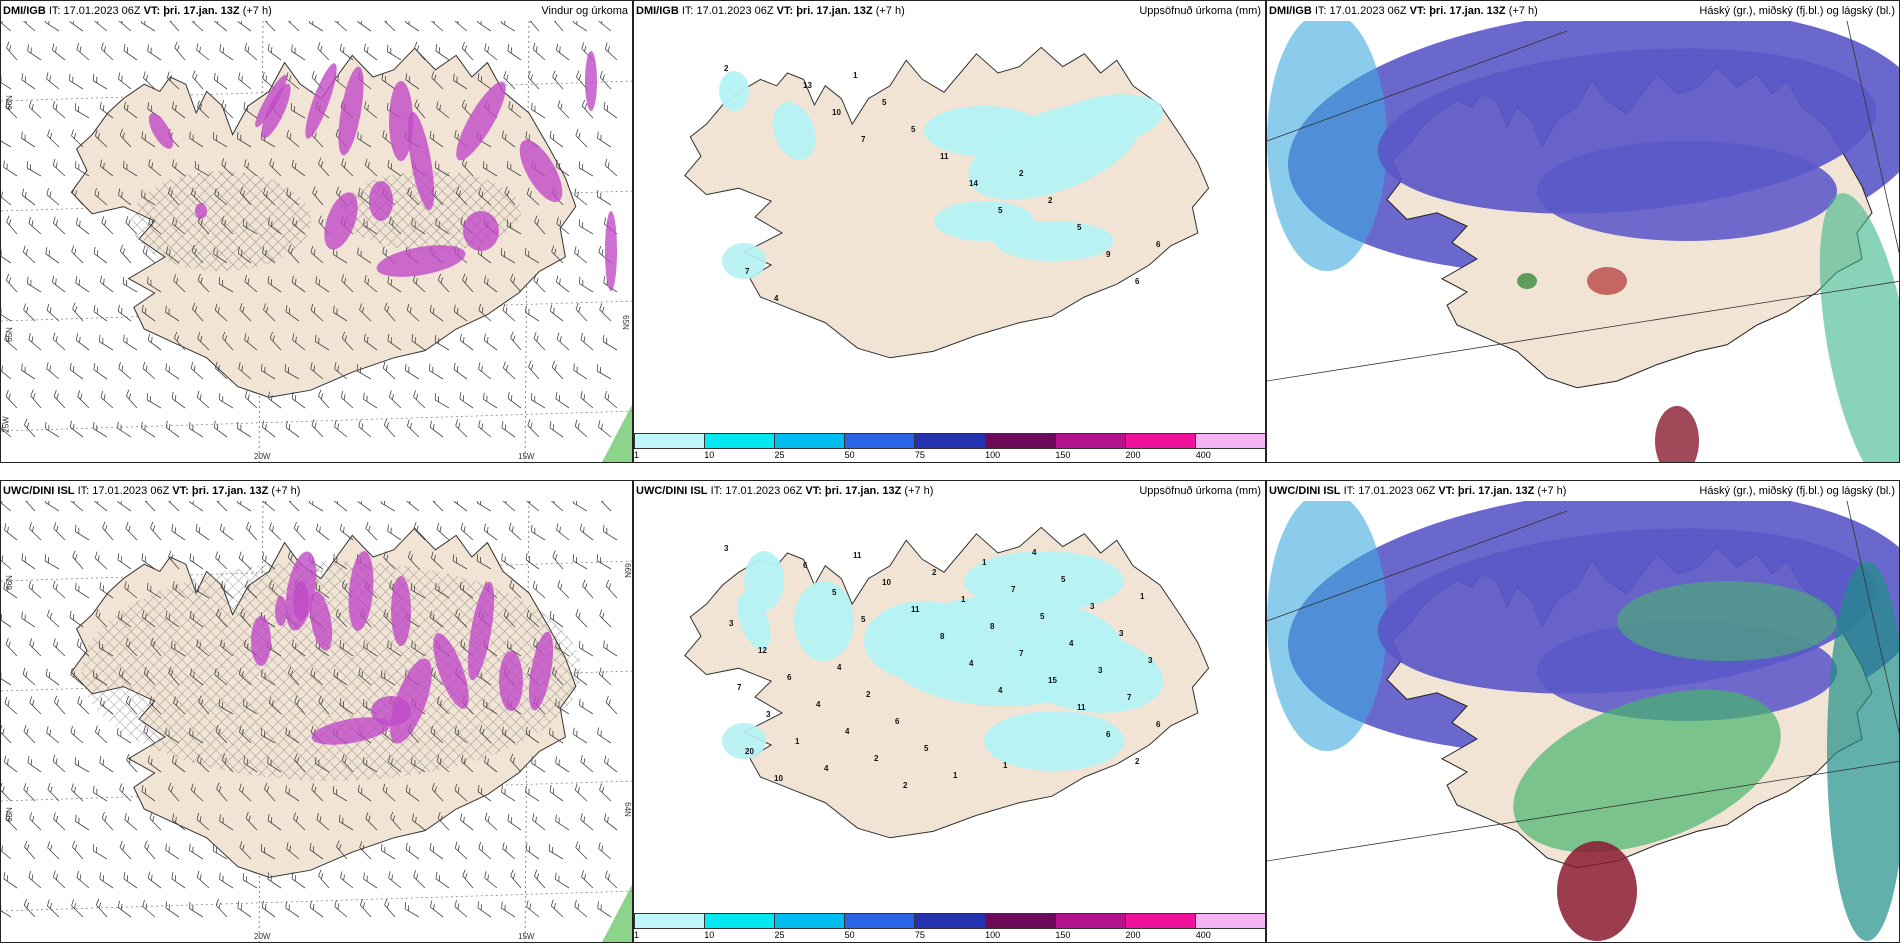  Describe the element at coordinates (316, 901) in the screenshot. I see `graticule-line` at that location.